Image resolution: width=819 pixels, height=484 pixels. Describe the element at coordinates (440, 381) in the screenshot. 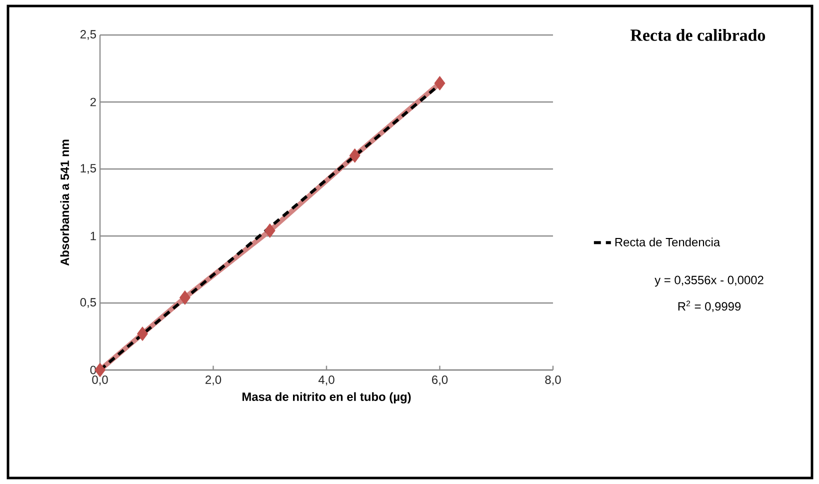

I see `x-tick-label: 6,0` at that location.